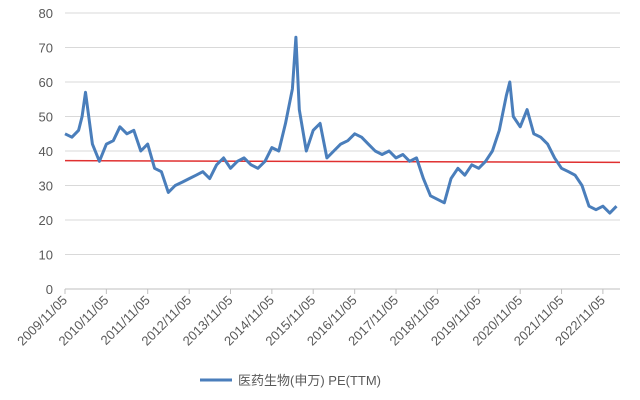 The height and width of the screenshot is (400, 640). Describe the element at coordinates (46, 220) in the screenshot. I see `y-tick-label: 20` at that location.